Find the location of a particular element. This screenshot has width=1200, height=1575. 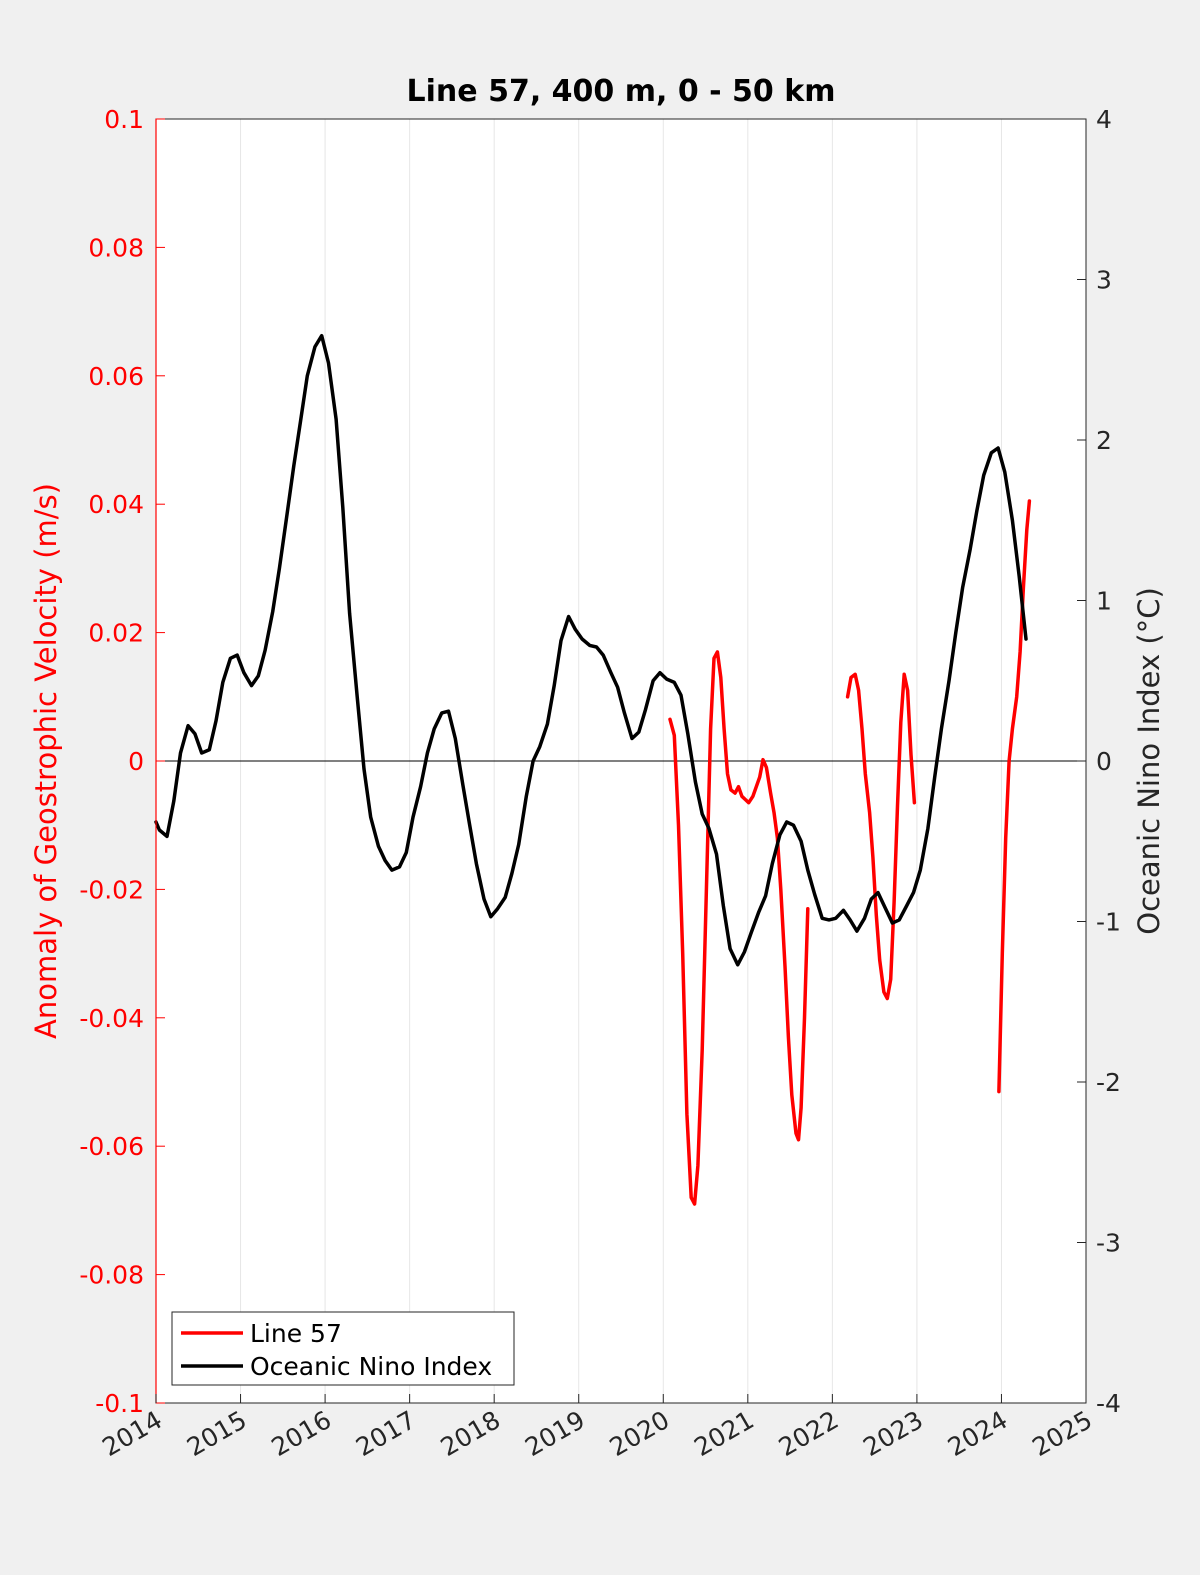

left-tick-label: 0.04 is located at coordinates (116, 504).